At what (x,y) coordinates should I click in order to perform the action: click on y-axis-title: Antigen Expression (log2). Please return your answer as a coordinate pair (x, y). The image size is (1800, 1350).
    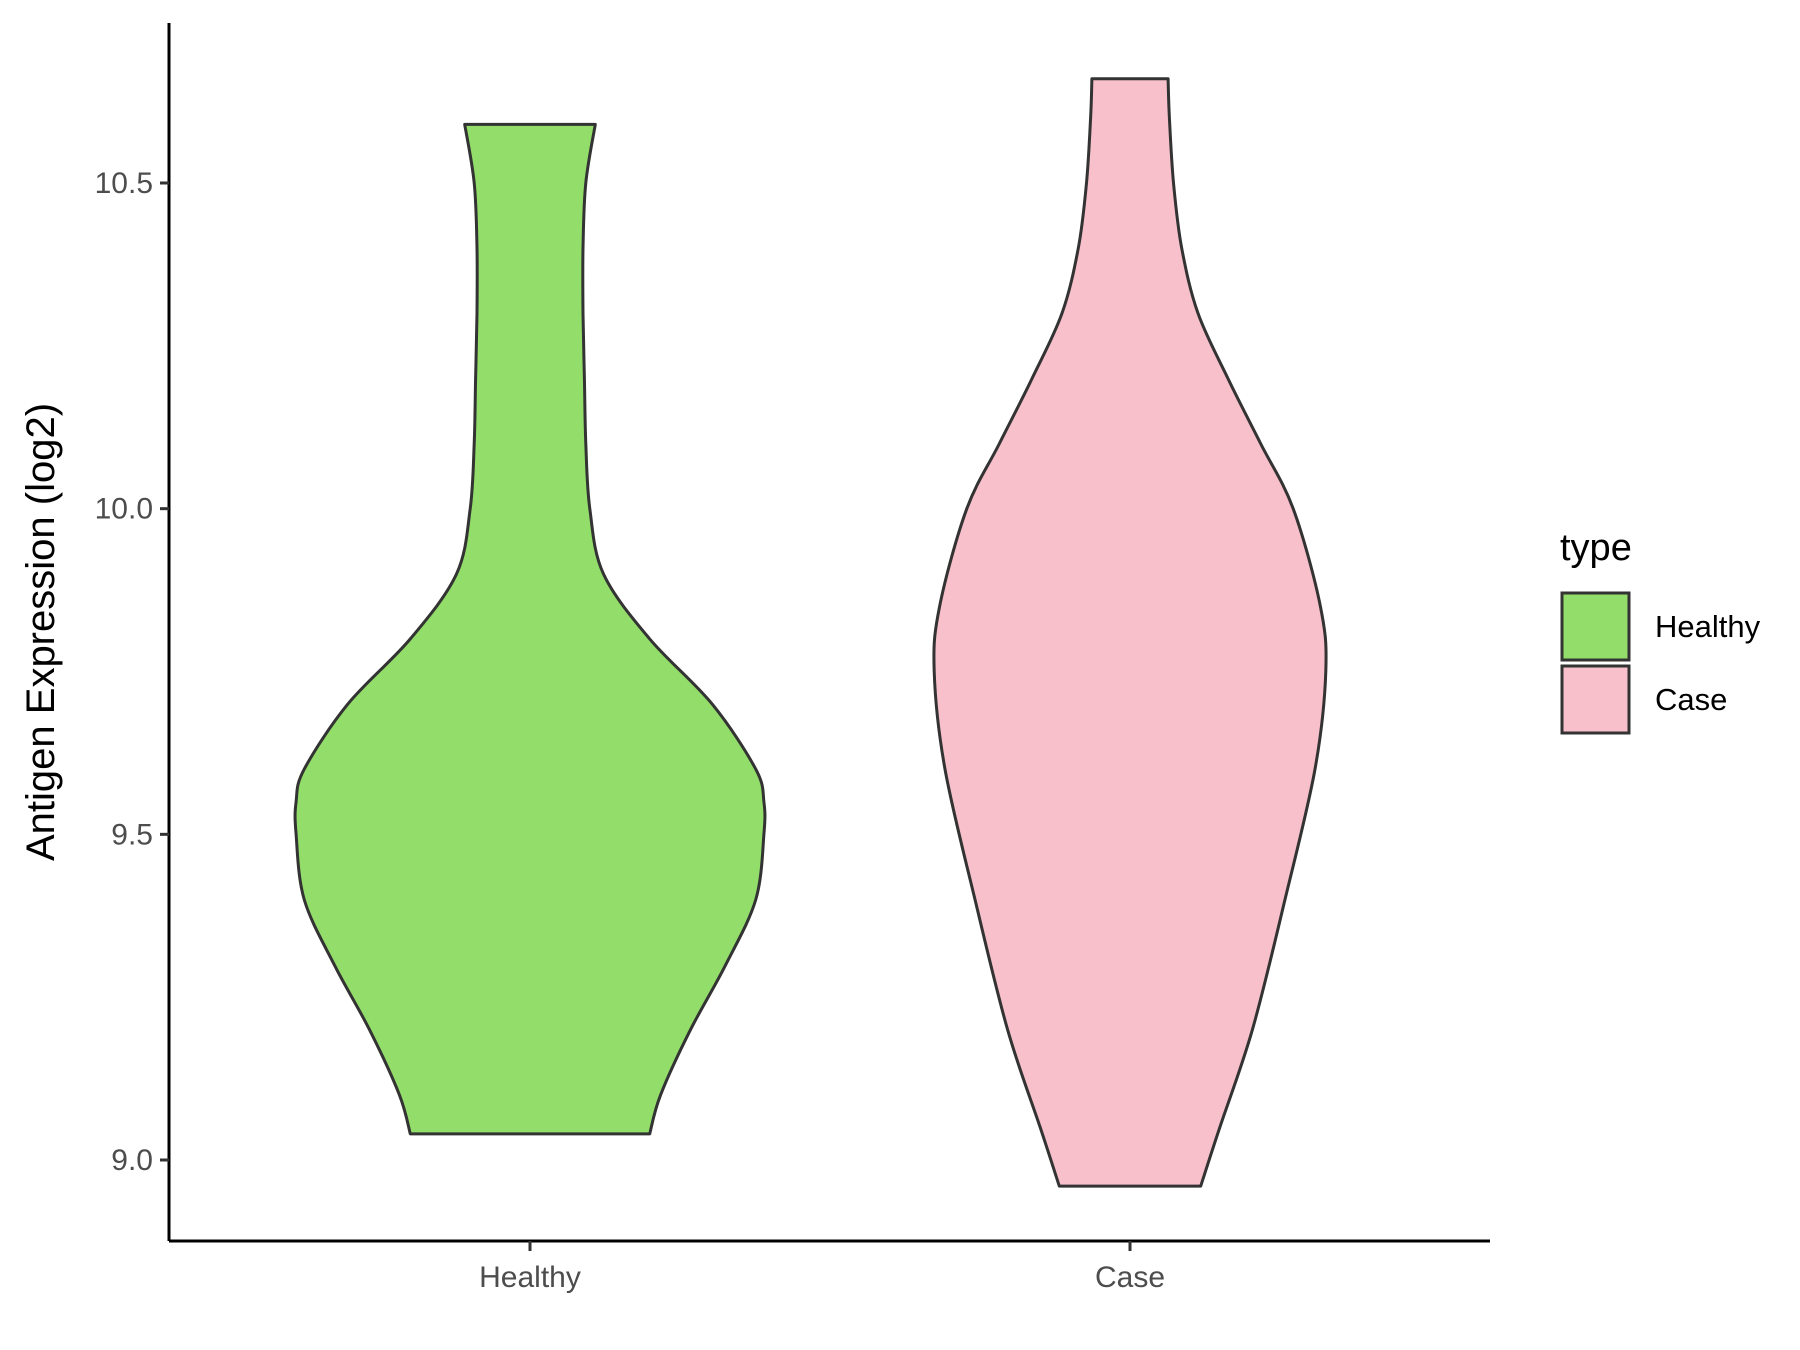
    Looking at the image, I should click on (41, 632).